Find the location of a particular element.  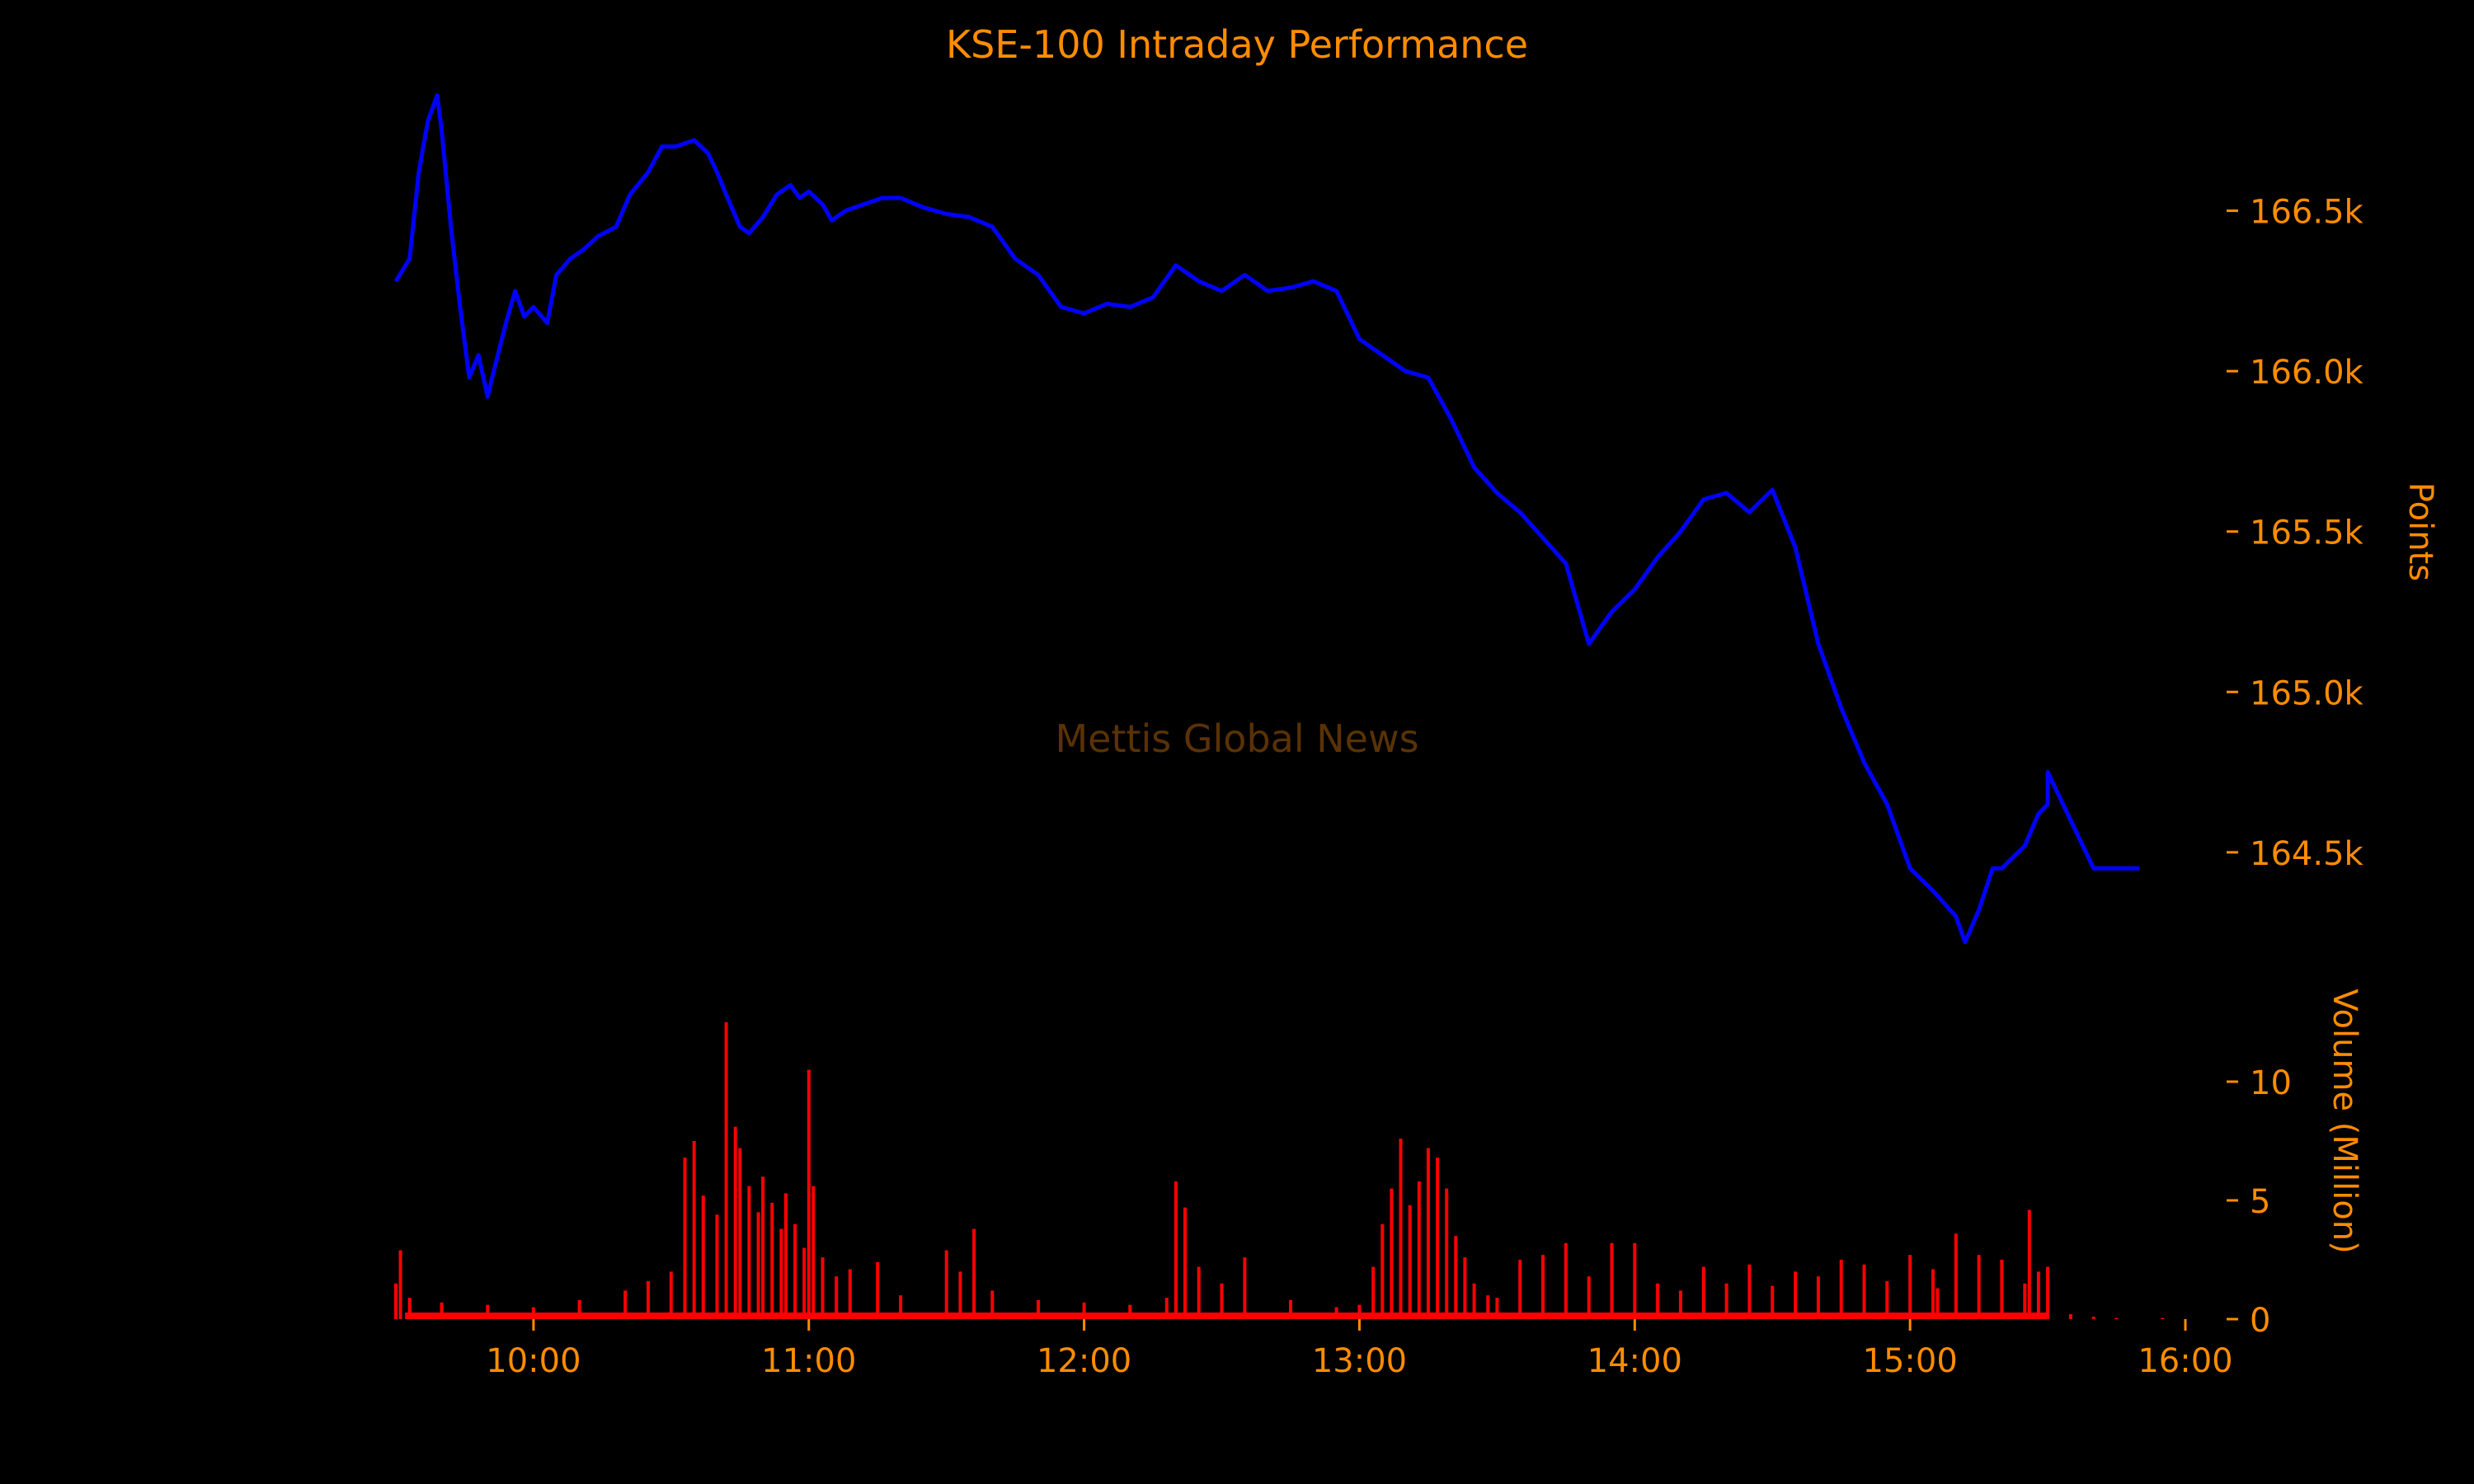

x-tick-label: 10:00 is located at coordinates (533, 1361).